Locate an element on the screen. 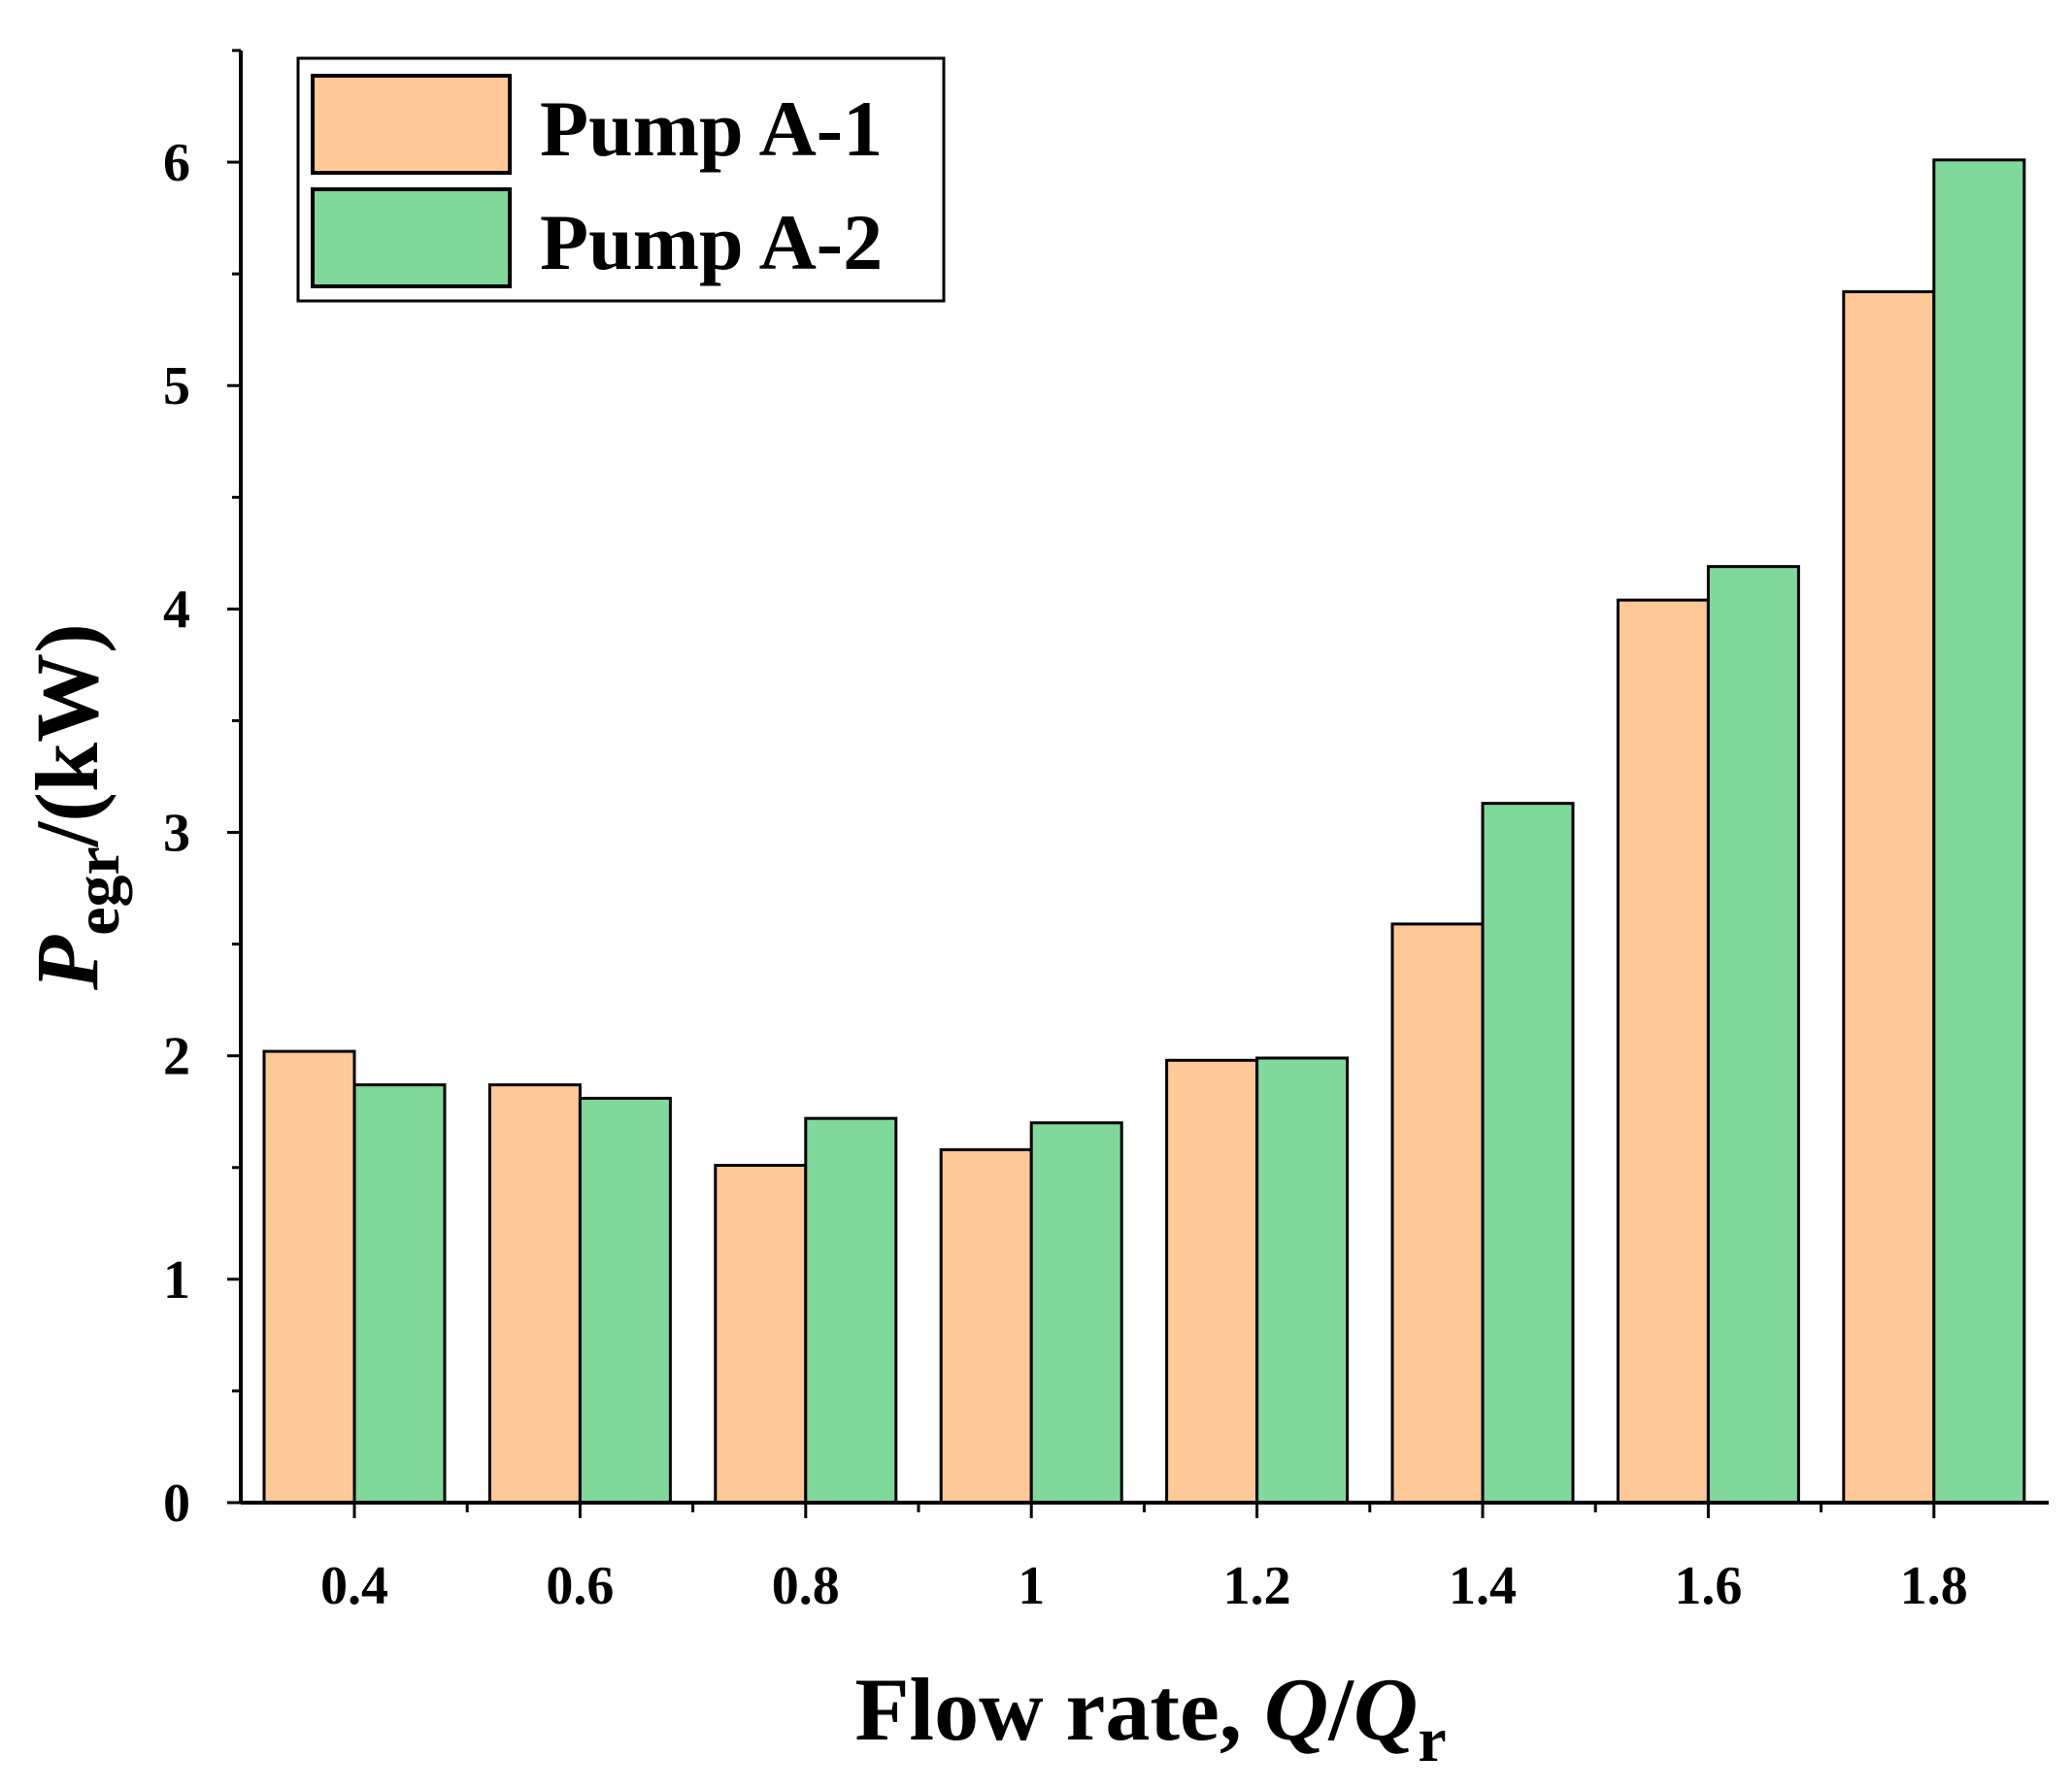 Image resolution: width=2072 pixels, height=1789 pixels. y-axis-title-sub: egr is located at coordinates (97, 891).